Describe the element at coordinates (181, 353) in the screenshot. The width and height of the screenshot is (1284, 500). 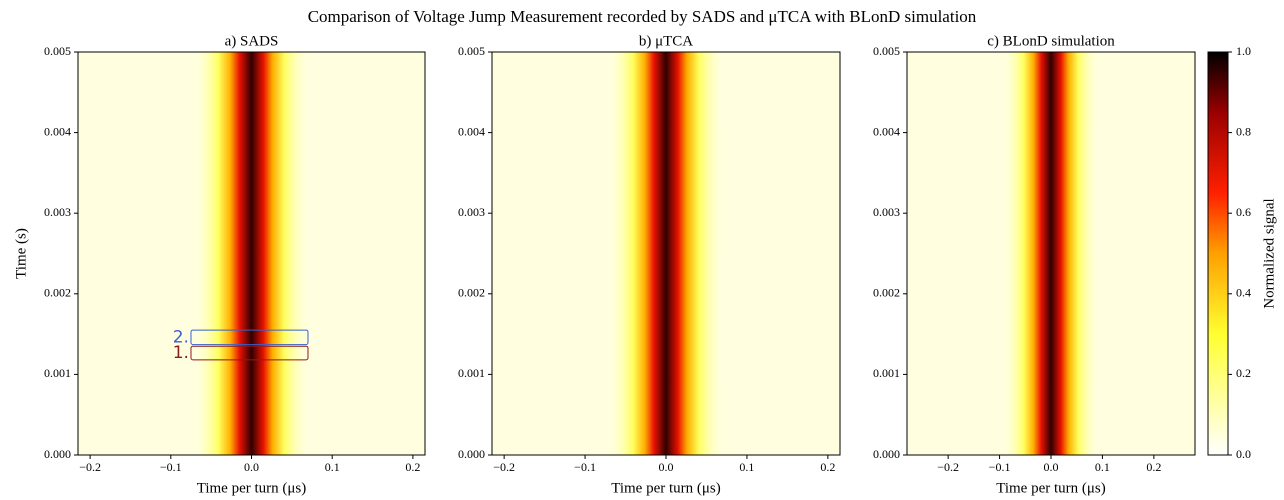
I see `annotation-label: 1.` at that location.